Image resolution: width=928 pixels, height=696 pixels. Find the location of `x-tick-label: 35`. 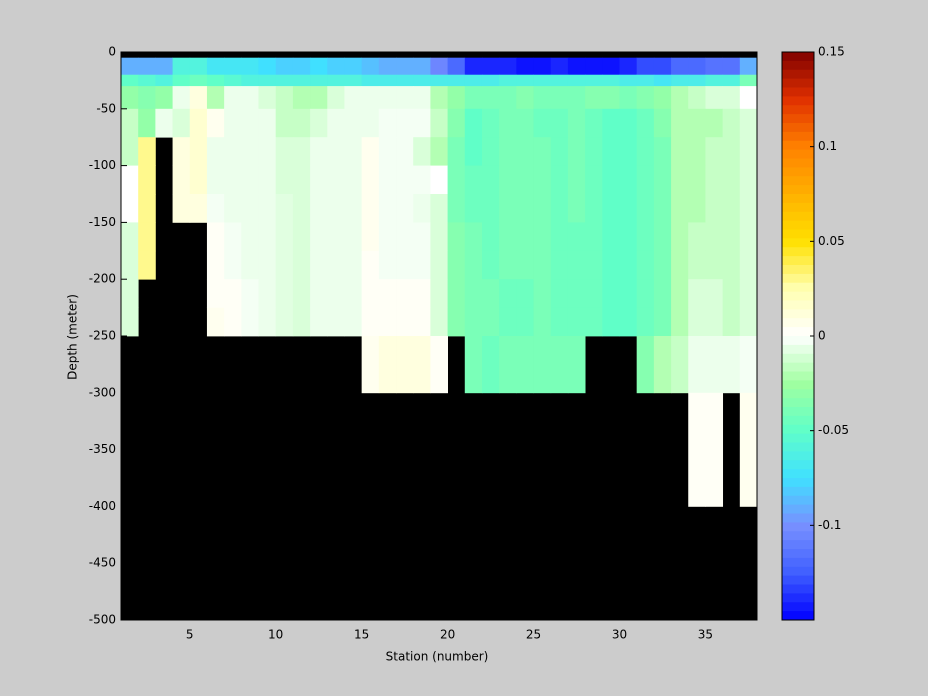

x-tick-label: 35 is located at coordinates (705, 635).